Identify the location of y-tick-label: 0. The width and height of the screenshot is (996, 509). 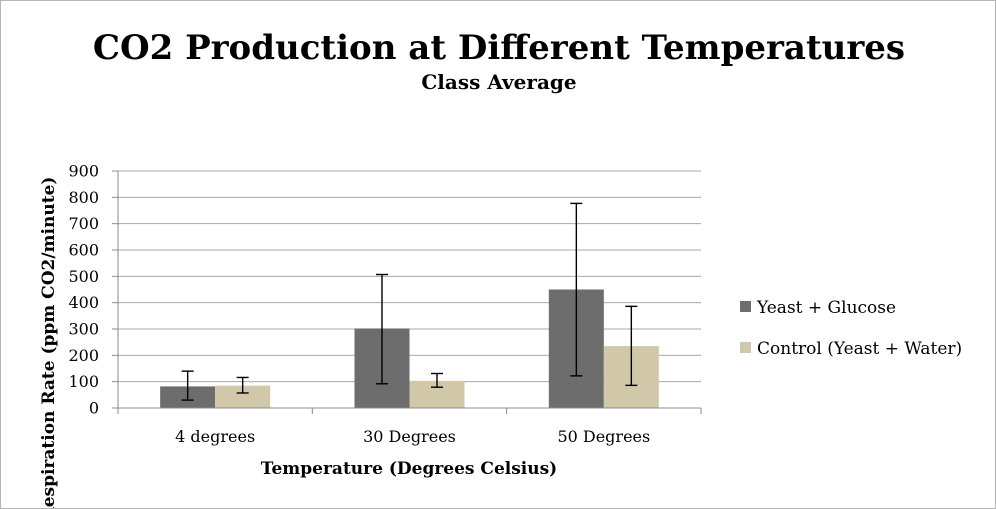
(94, 408).